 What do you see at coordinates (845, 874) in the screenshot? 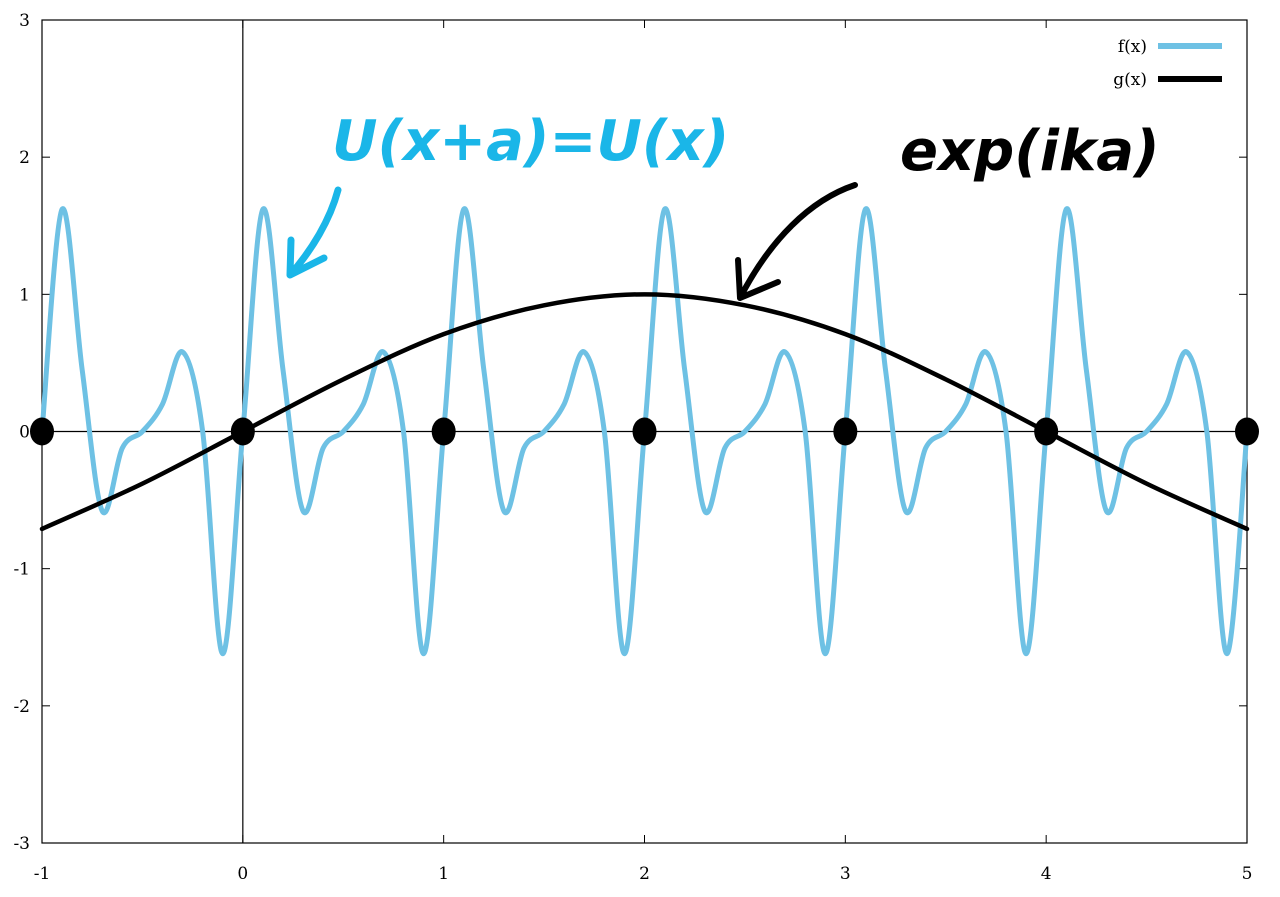
I see `x-tick-label: 3` at bounding box center [845, 874].